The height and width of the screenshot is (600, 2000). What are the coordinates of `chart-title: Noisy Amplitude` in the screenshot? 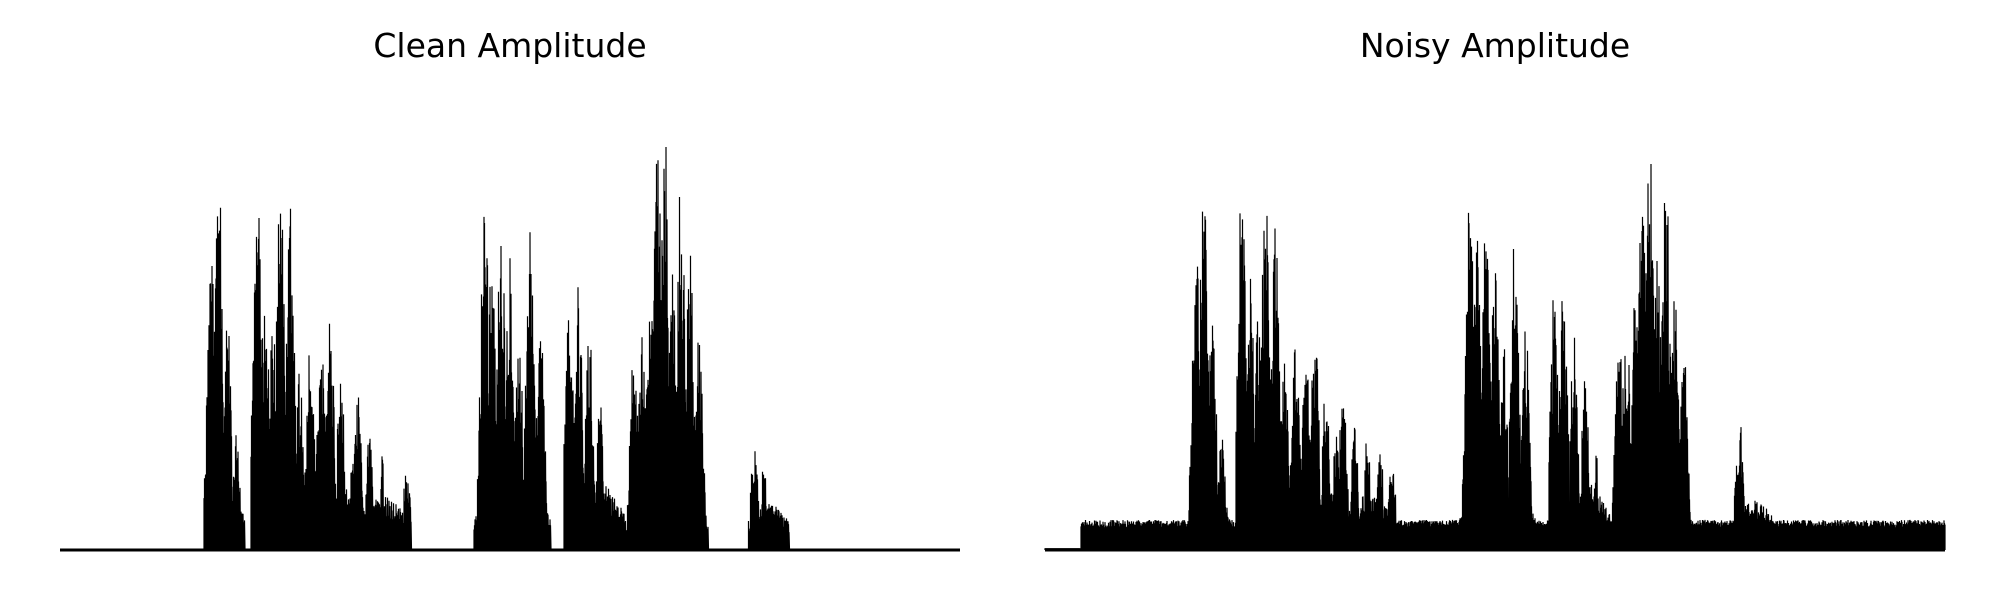 It's located at (1495, 45).